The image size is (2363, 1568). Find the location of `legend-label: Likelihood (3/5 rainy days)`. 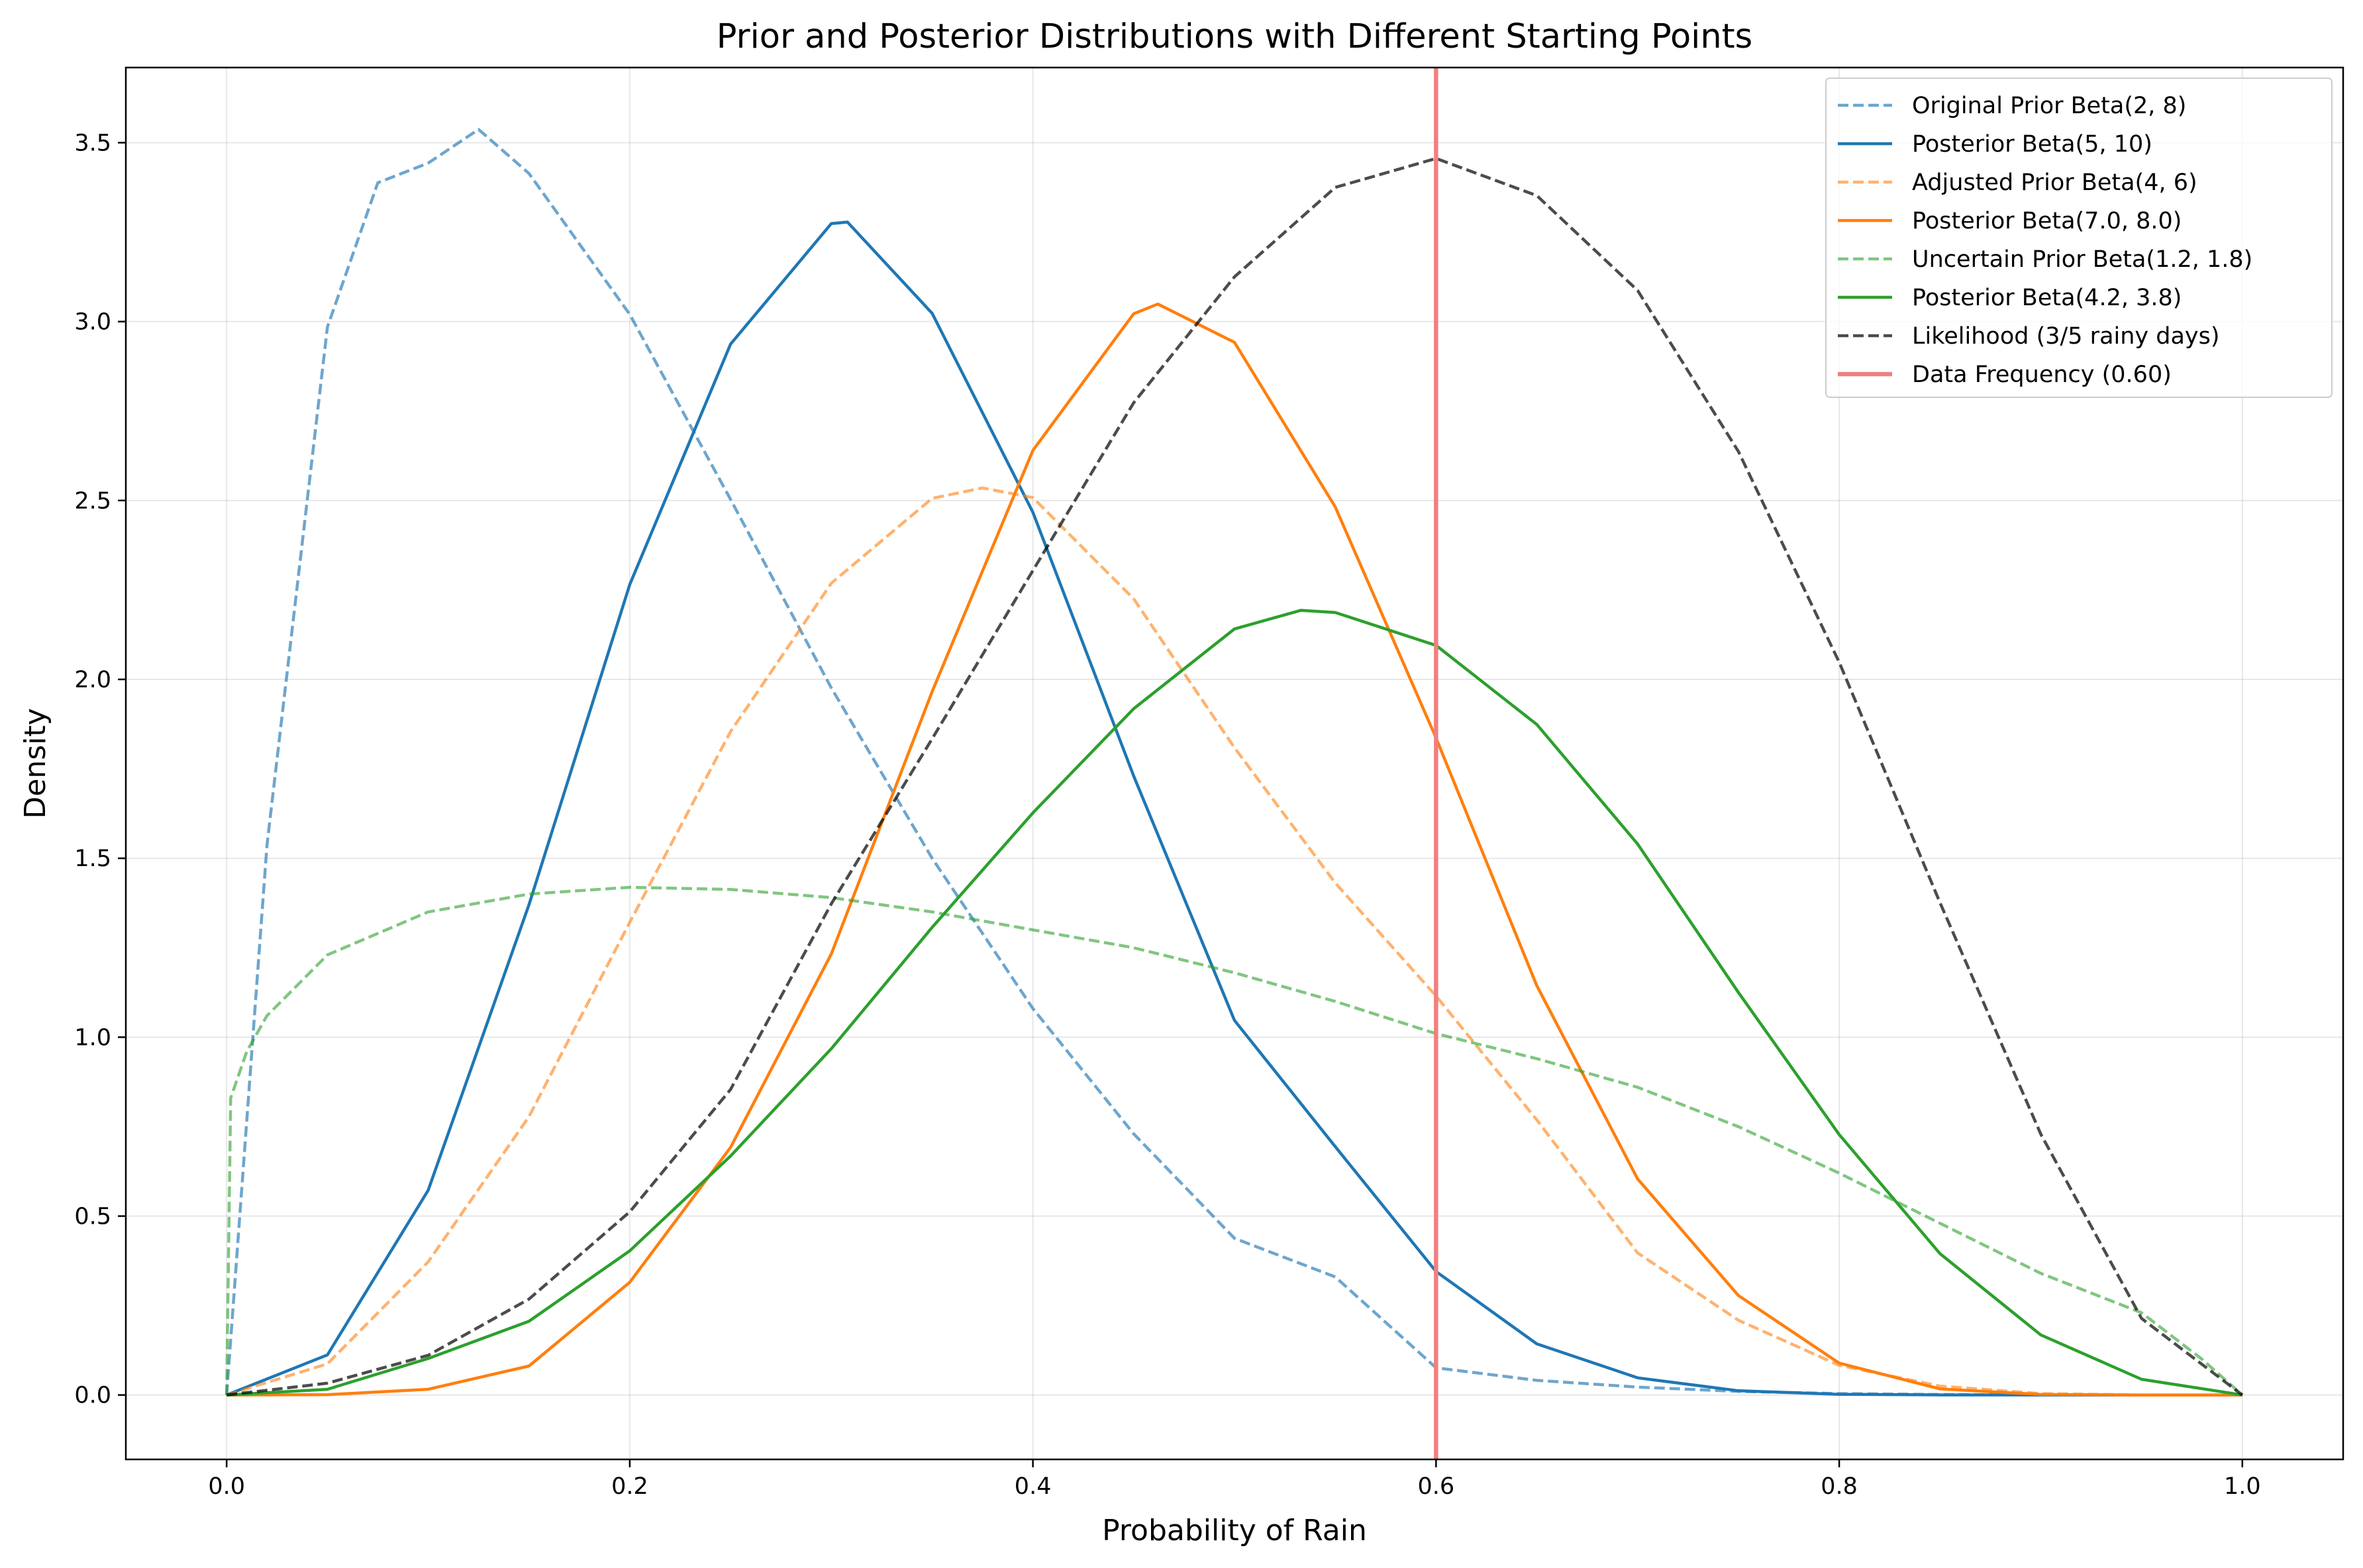

legend-label: Likelihood (3/5 rainy days) is located at coordinates (2066, 336).